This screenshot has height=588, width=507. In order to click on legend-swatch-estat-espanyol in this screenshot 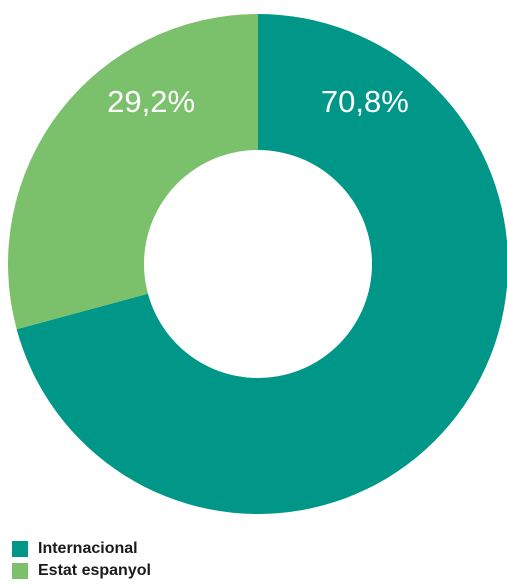, I will do `click(20, 571)`.